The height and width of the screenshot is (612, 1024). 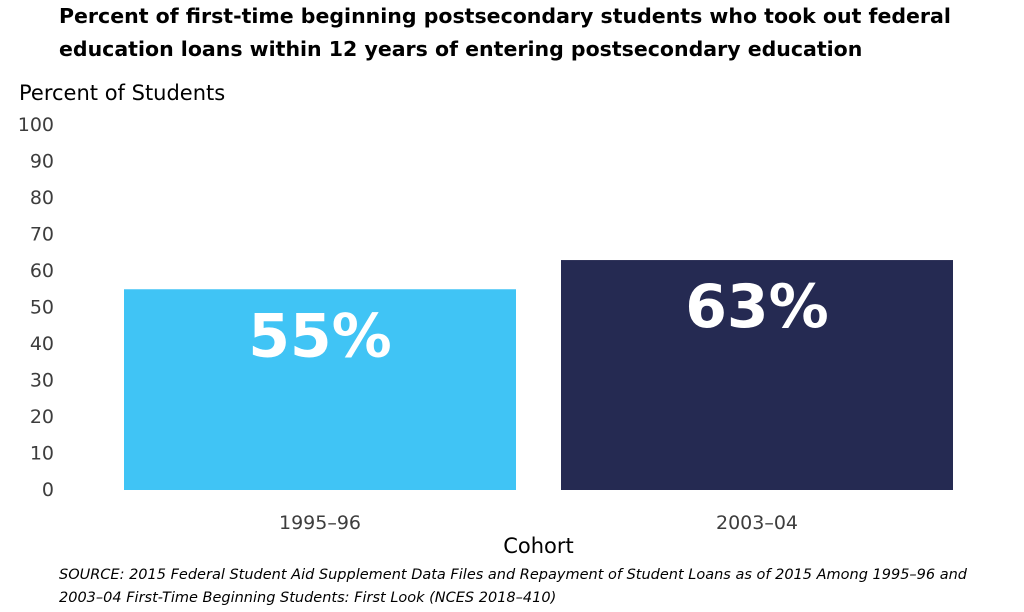 I want to click on y-tick-label: 10, so click(x=42, y=454).